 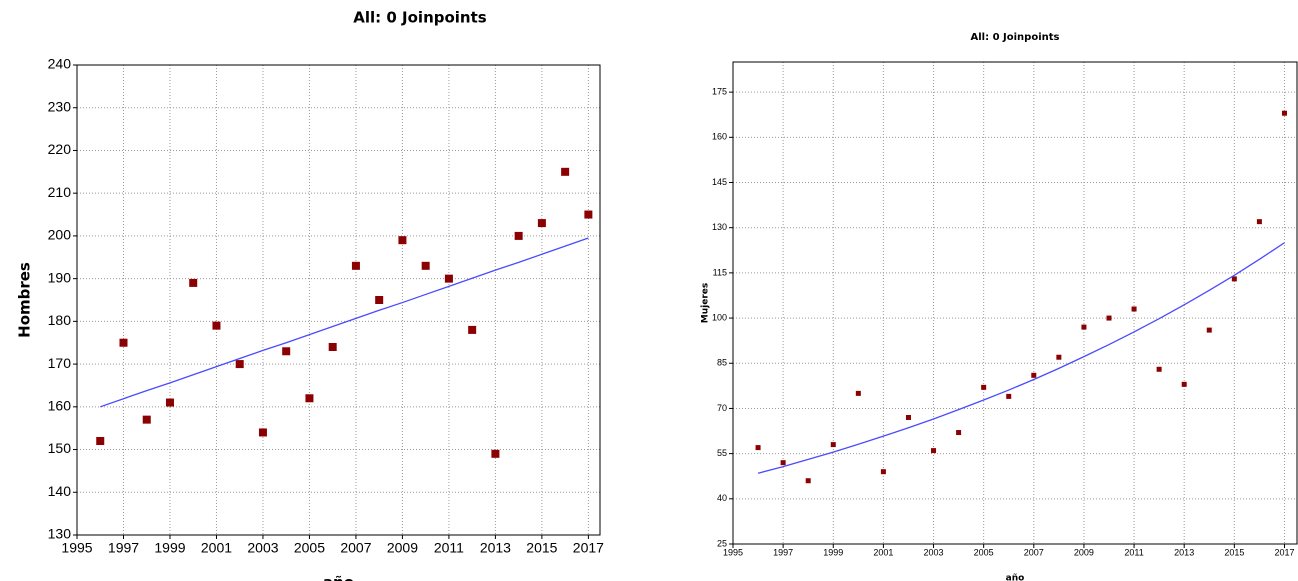 What do you see at coordinates (60, 320) in the screenshot?
I see `y-tick-label: 180` at bounding box center [60, 320].